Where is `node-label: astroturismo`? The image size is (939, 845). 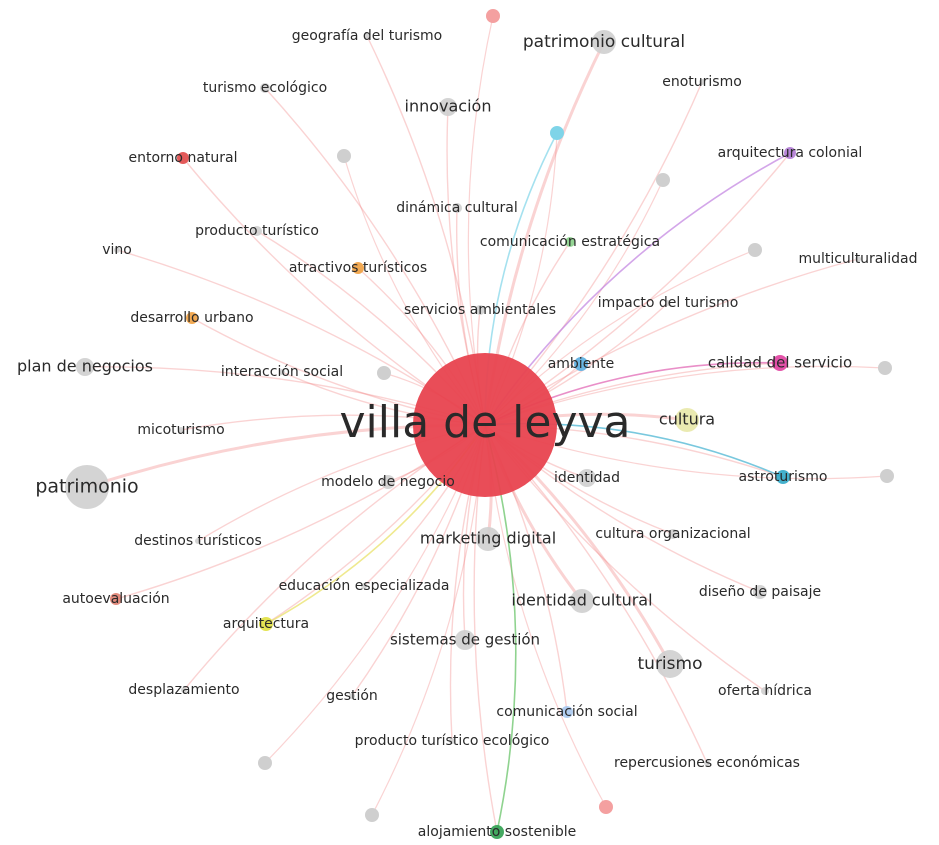 node-label: astroturismo is located at coordinates (783, 477).